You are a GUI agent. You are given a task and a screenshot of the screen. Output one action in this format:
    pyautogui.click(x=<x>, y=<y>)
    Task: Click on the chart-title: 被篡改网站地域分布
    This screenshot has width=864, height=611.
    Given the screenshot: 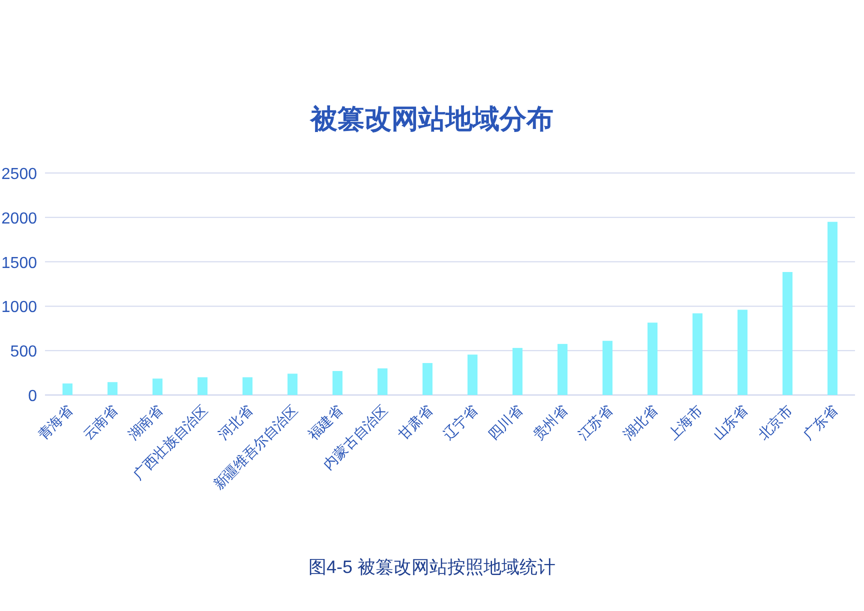 What is the action you would take?
    pyautogui.click(x=432, y=119)
    